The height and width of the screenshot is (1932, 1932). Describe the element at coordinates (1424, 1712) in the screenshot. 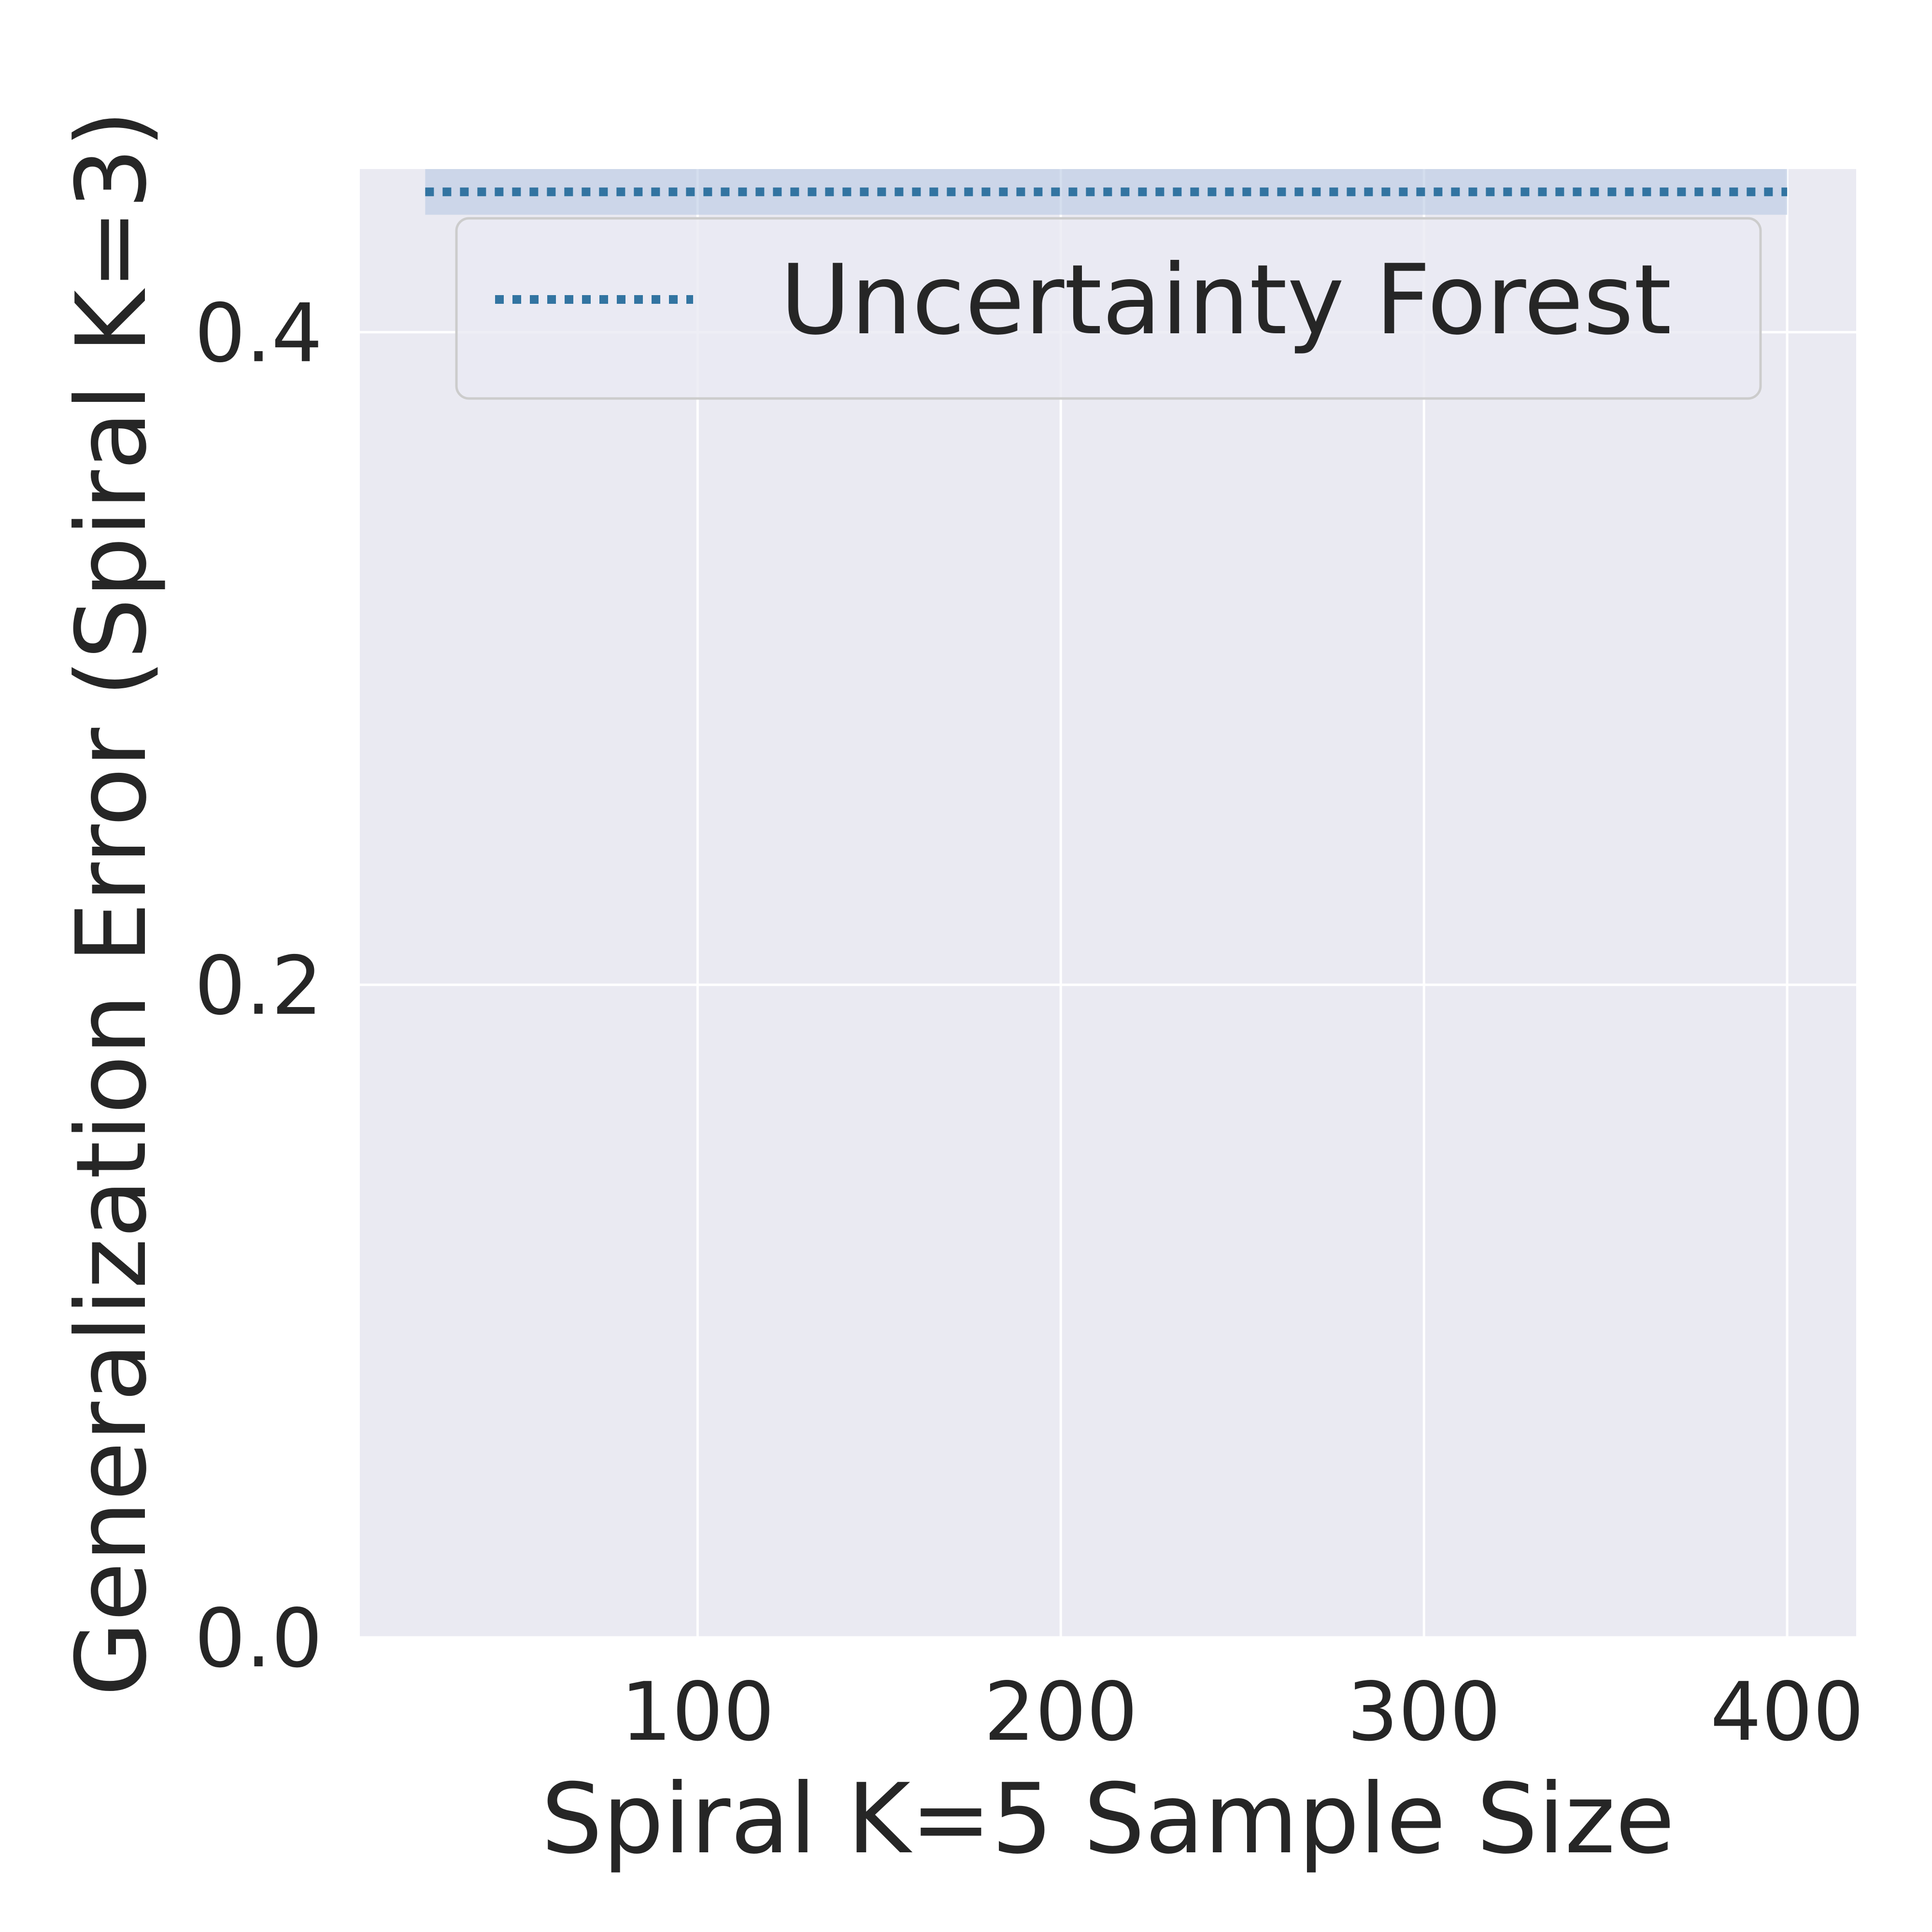

I see `x-tick-label-300: 300` at that location.